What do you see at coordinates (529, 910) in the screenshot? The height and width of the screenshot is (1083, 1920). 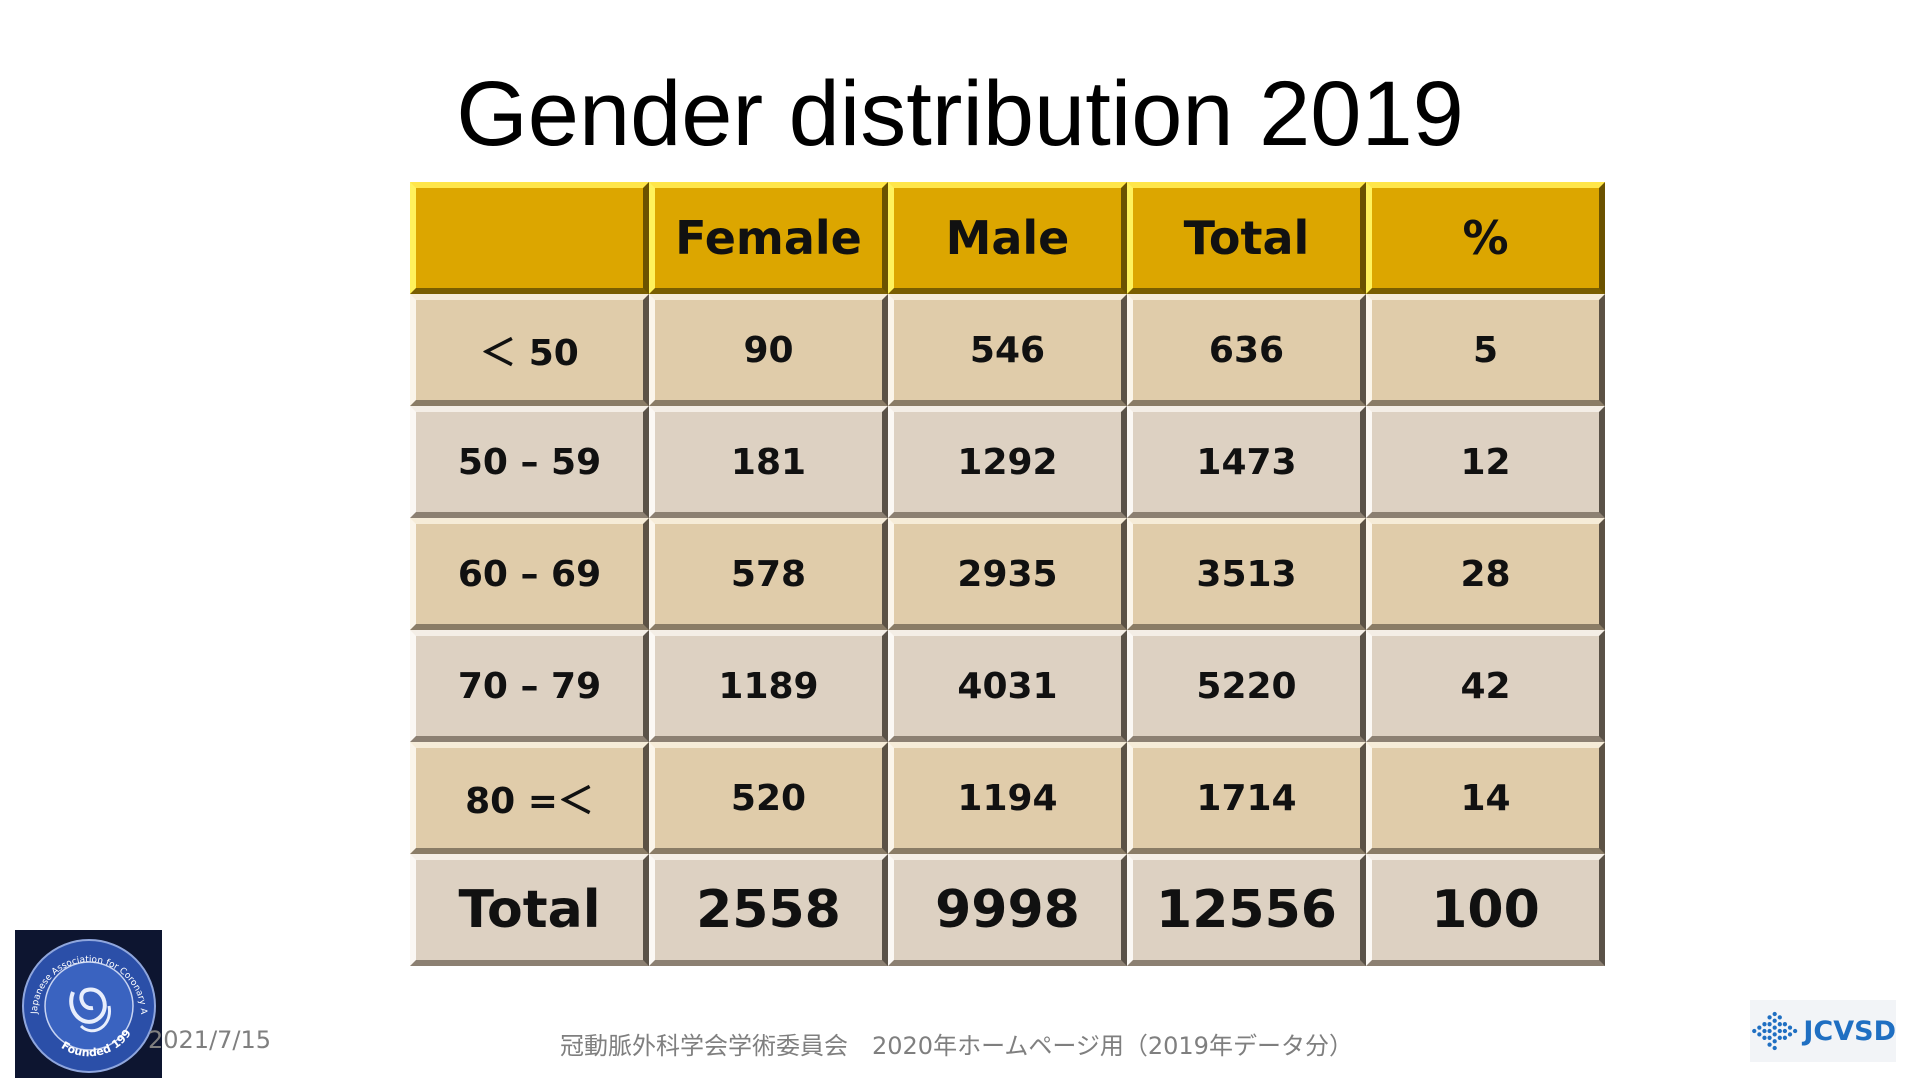 I see `row-label-total: Total` at bounding box center [529, 910].